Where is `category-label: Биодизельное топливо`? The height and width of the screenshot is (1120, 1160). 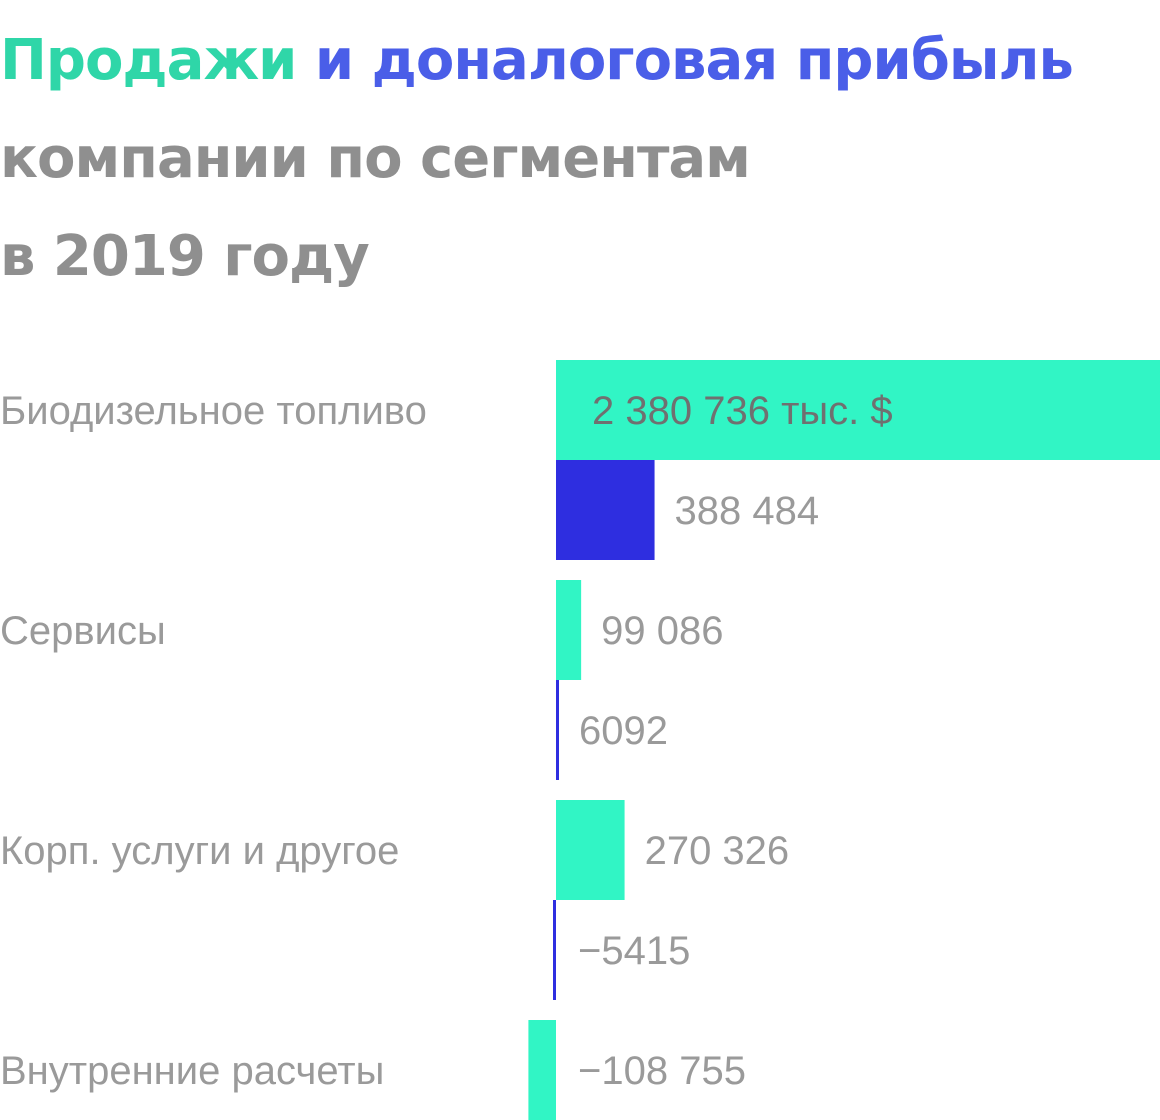
category-label: Биодизельное топливо is located at coordinates (213, 411).